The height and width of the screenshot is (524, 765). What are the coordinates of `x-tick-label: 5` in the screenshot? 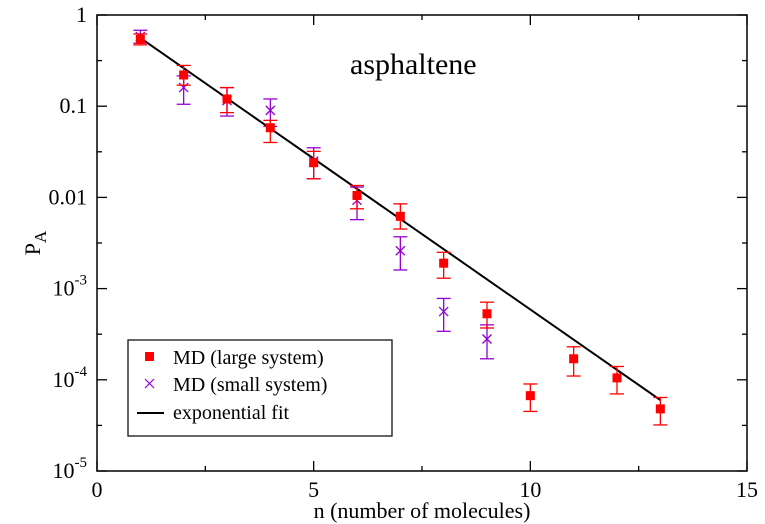 It's located at (313, 489).